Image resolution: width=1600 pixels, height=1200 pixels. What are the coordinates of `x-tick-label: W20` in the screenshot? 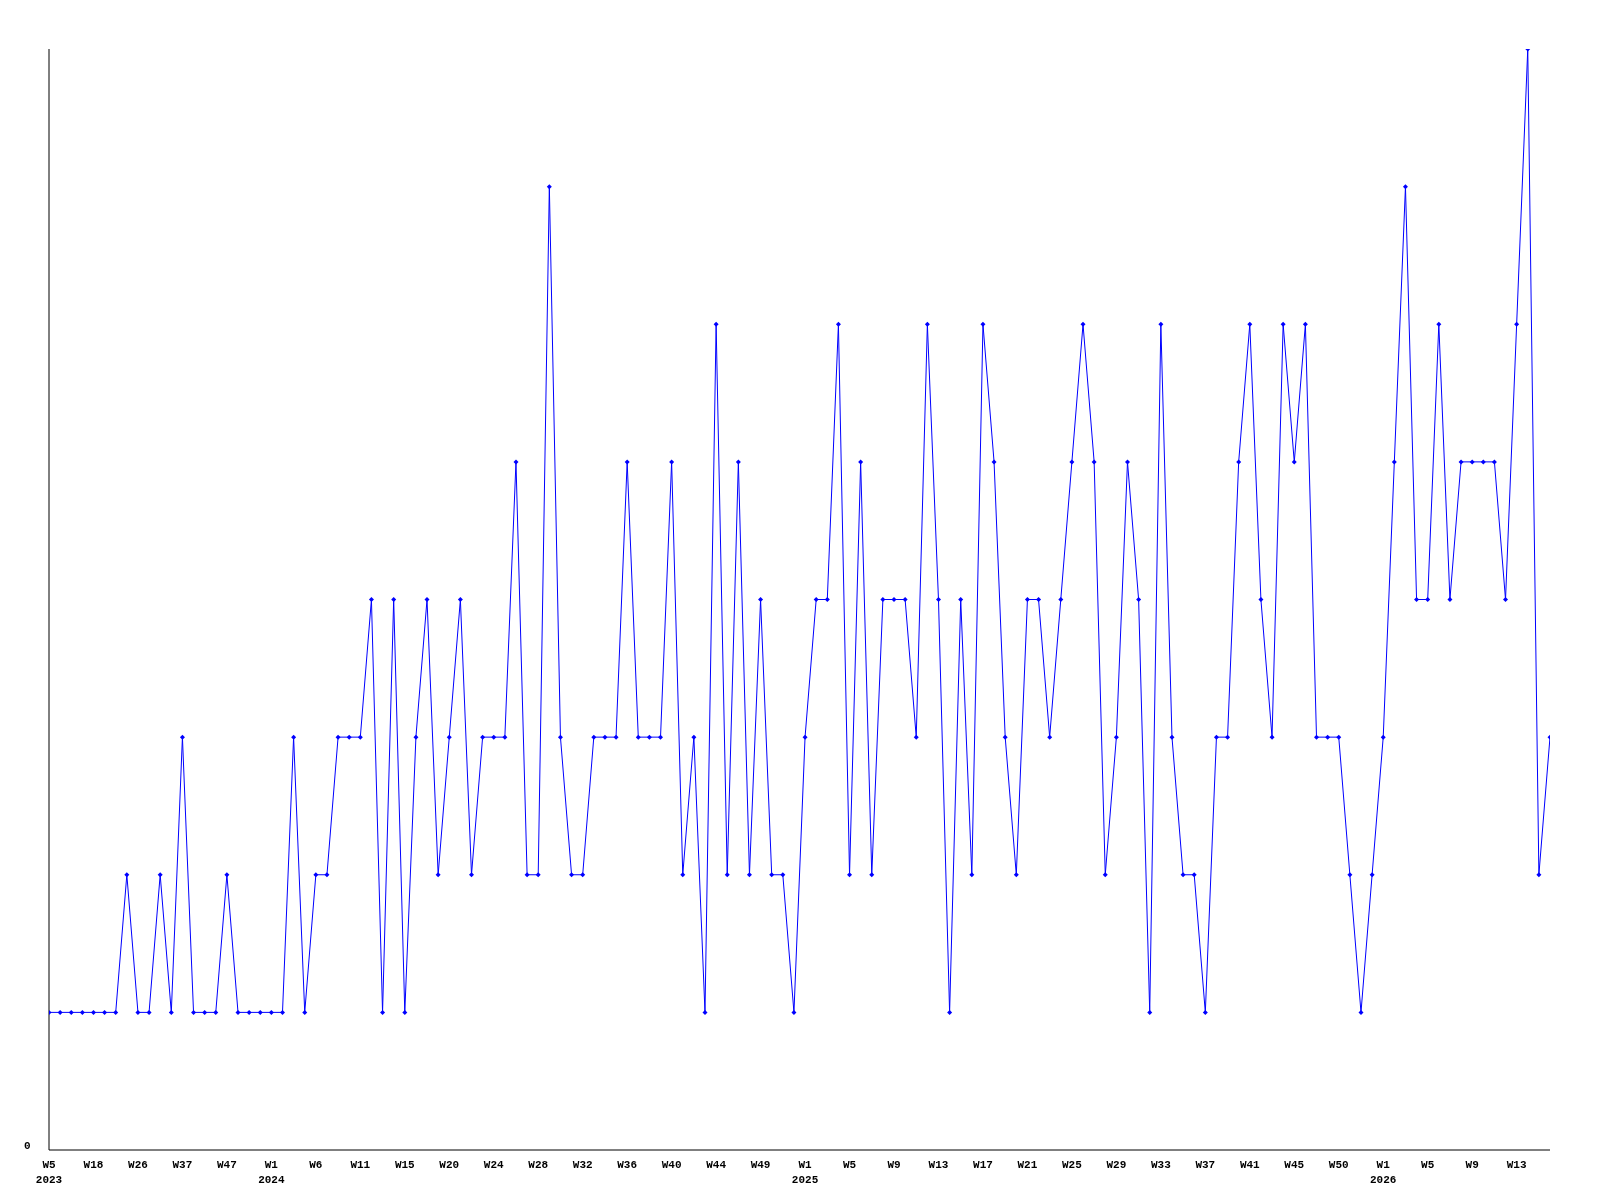 It's located at (449, 1165).